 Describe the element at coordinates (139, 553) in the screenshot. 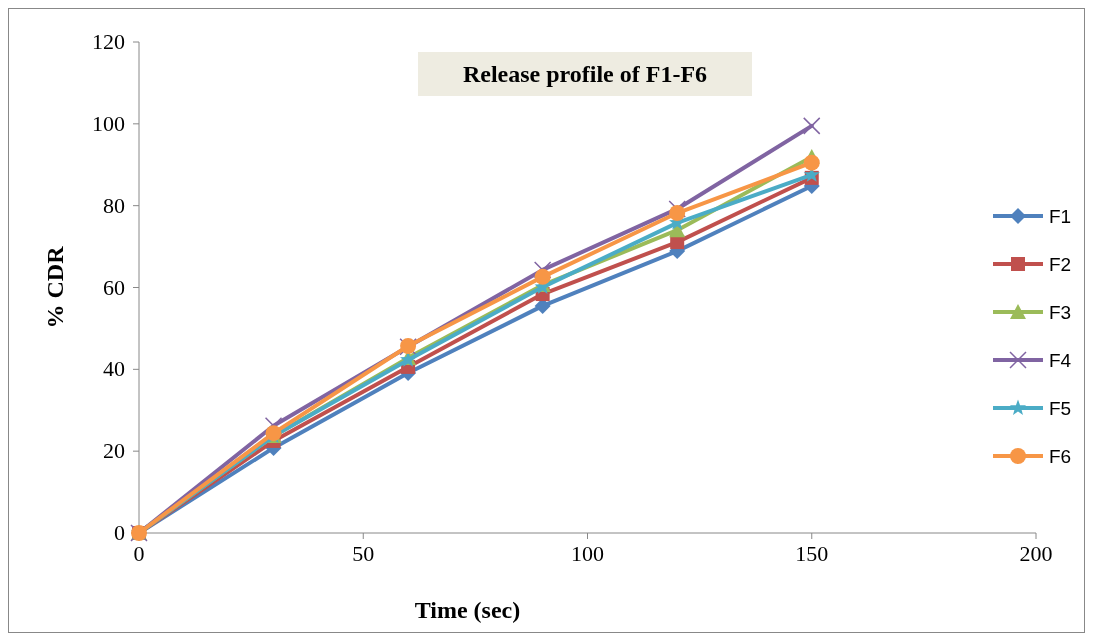

I see `x-tick-label: 0` at that location.